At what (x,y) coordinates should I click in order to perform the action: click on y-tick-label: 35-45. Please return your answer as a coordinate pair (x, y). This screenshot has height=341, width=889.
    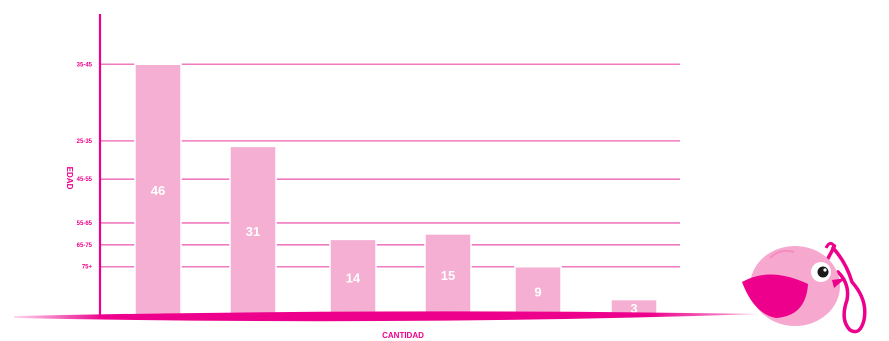
    Looking at the image, I should click on (85, 65).